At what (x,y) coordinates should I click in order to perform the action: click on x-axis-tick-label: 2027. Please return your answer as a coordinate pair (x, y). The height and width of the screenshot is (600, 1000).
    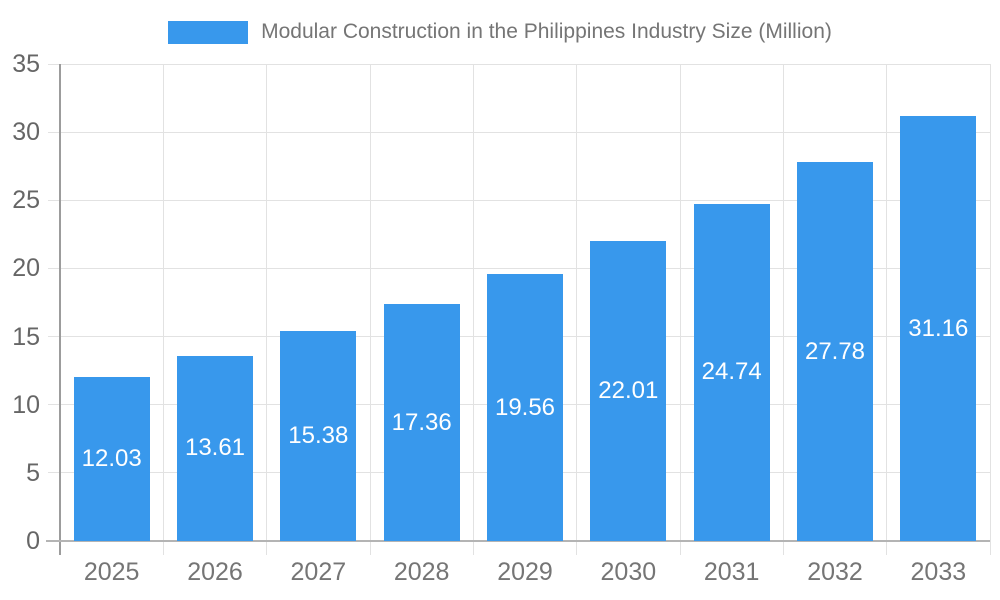
    Looking at the image, I should click on (318, 572).